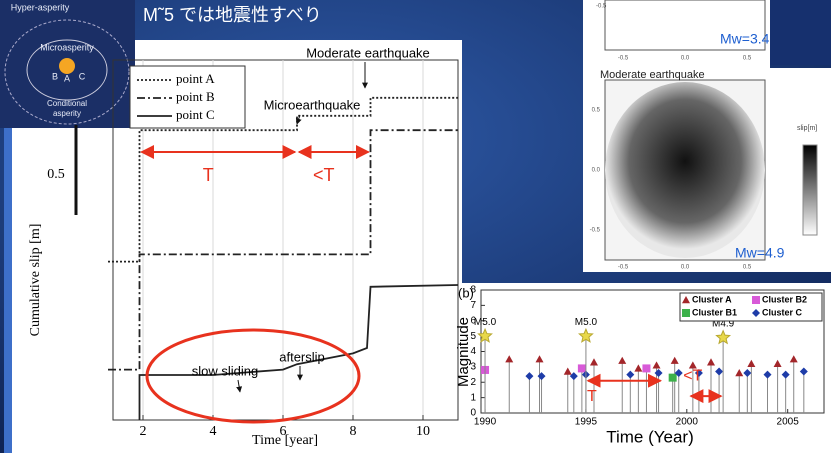 This screenshot has width=831, height=458. Describe the element at coordinates (685, 268) in the screenshot. I see `map-x-tick: 0.0` at that location.